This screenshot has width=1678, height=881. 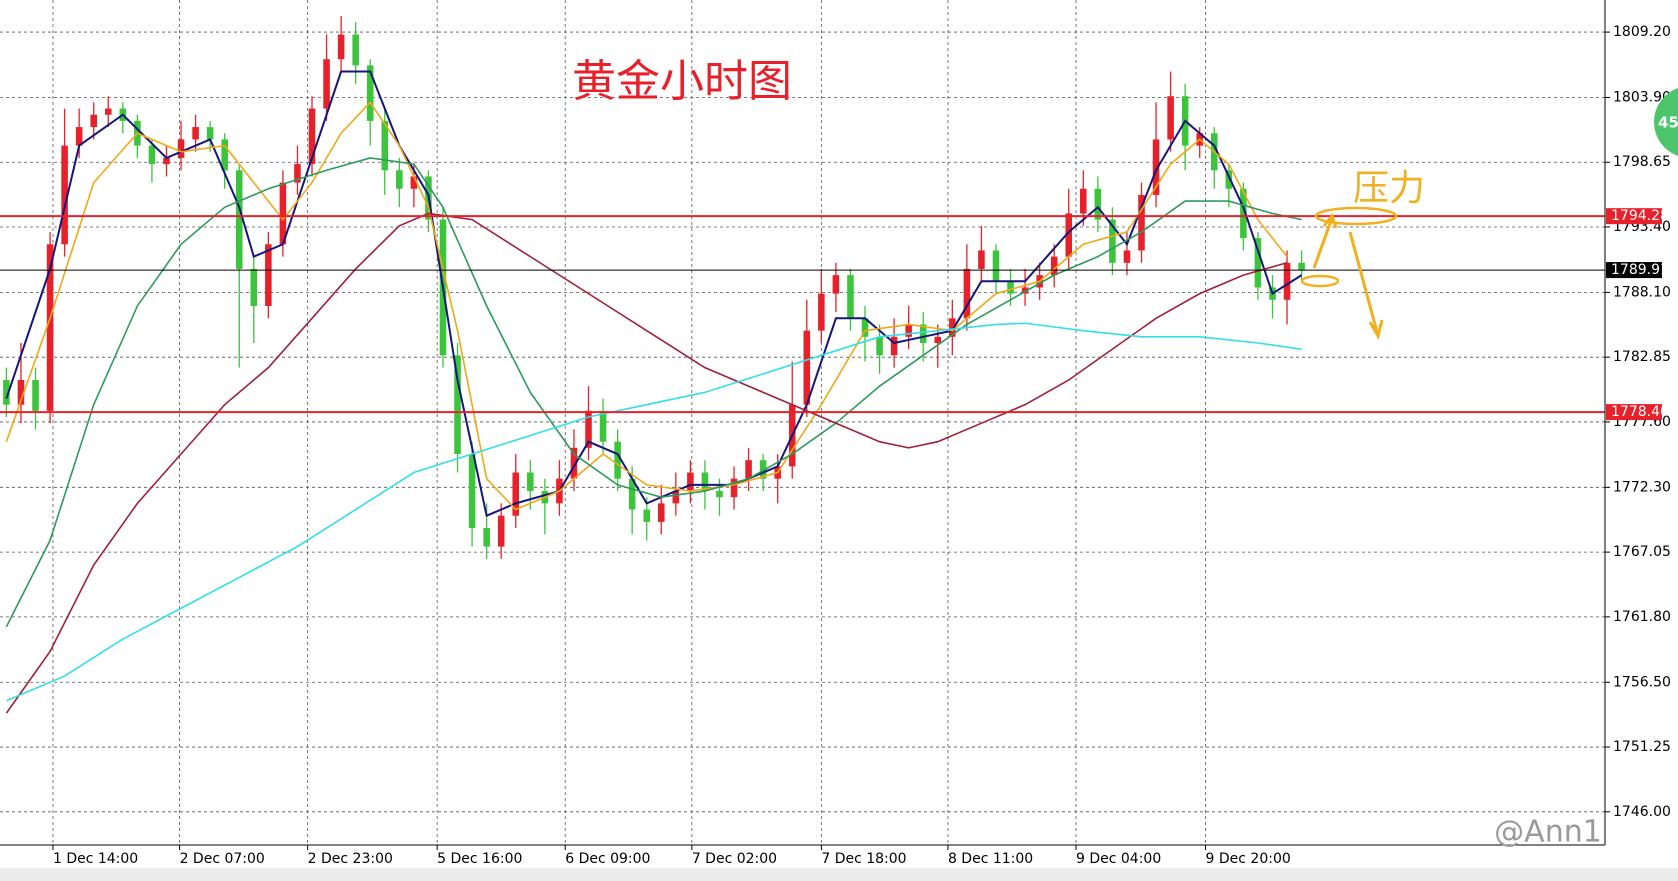 What do you see at coordinates (1389, 188) in the screenshot?
I see `annotation: 压力` at bounding box center [1389, 188].